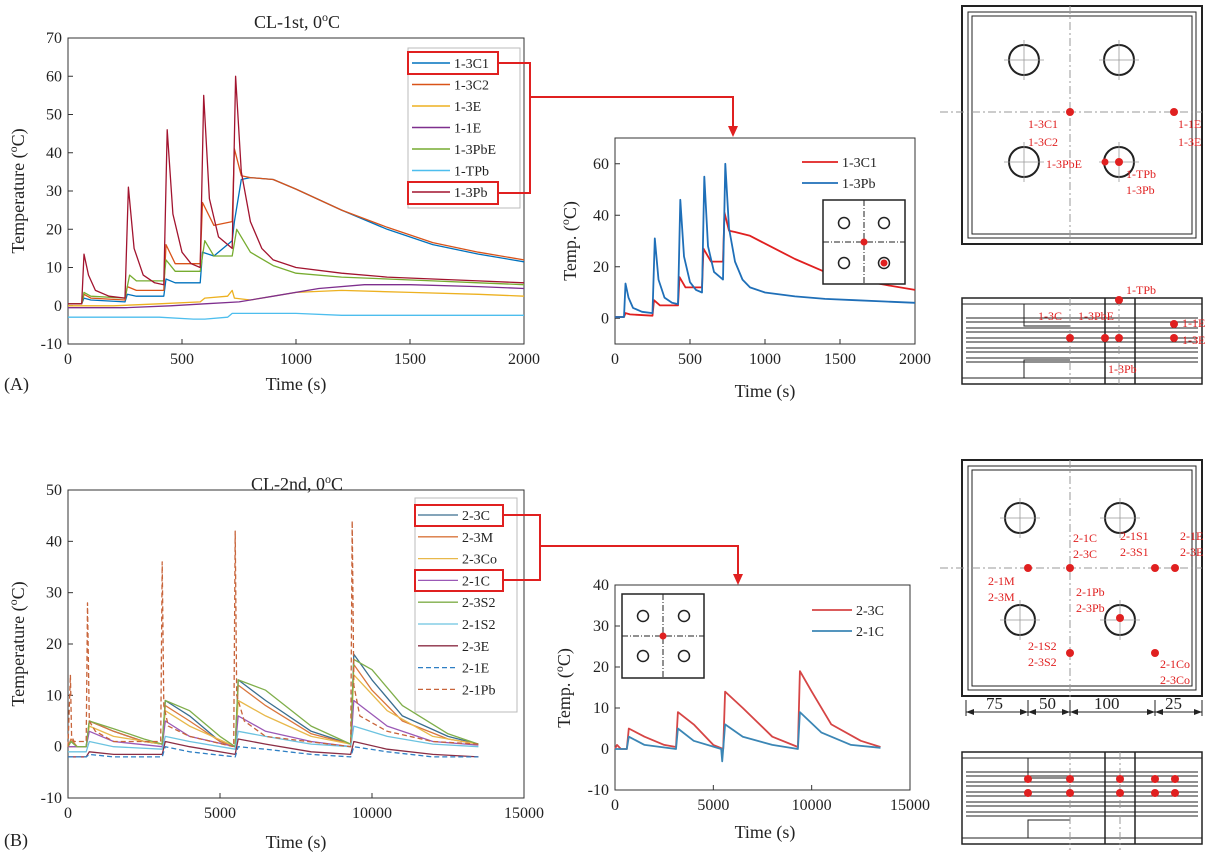 The width and height of the screenshot is (1217, 856). Describe the element at coordinates (632, 112) in the screenshot. I see `connector-arrow-a` at that location.